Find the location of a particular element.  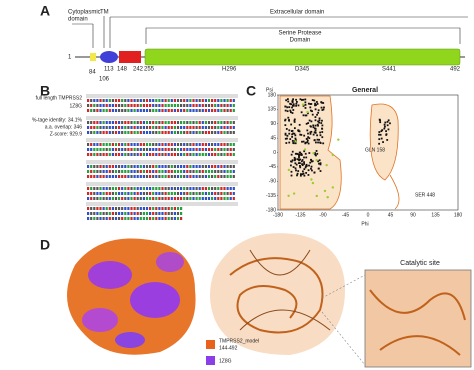

y-tick-label: -180 is located at coordinates (271, 210).